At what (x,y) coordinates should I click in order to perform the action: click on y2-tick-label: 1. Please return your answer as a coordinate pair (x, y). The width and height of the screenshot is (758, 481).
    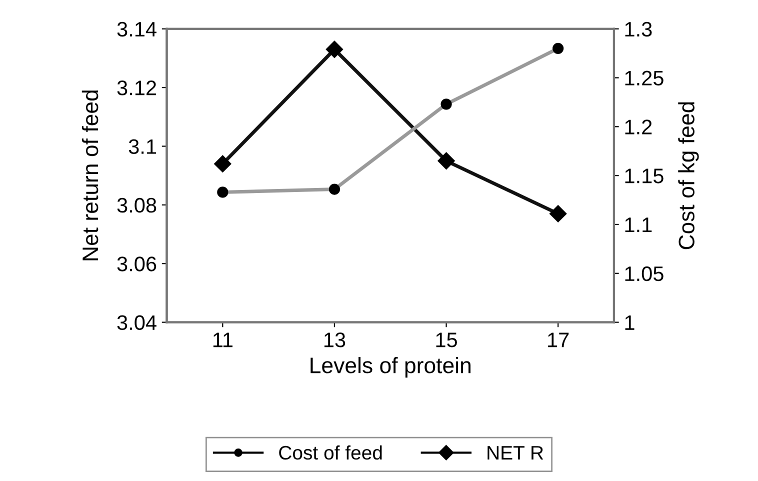
    Looking at the image, I should click on (629, 322).